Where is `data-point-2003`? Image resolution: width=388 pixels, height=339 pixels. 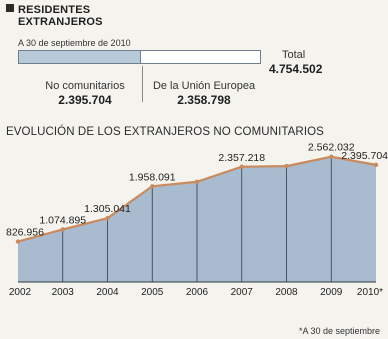 data-point-2003 is located at coordinates (62, 229).